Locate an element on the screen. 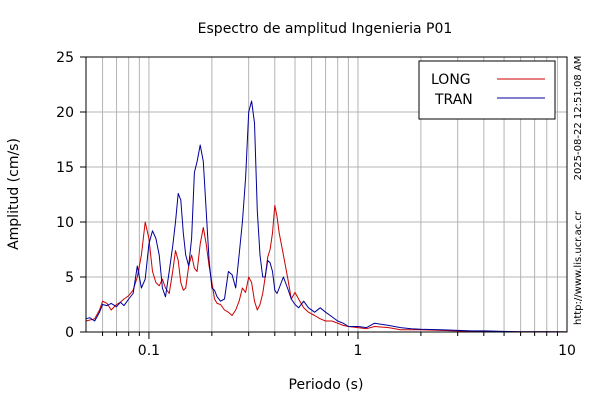 The image size is (600, 400). x-tick-label: 0.1 is located at coordinates (149, 351).